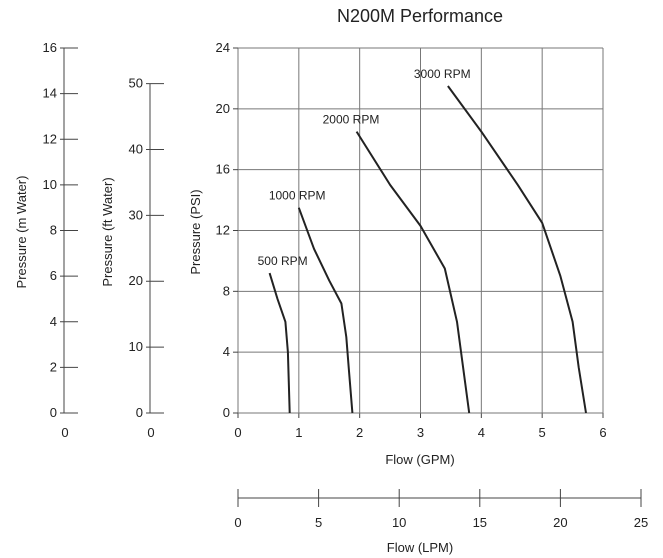 Image resolution: width=663 pixels, height=558 pixels. Describe the element at coordinates (318, 522) in the screenshot. I see `lpm-tick-label: 5` at that location.